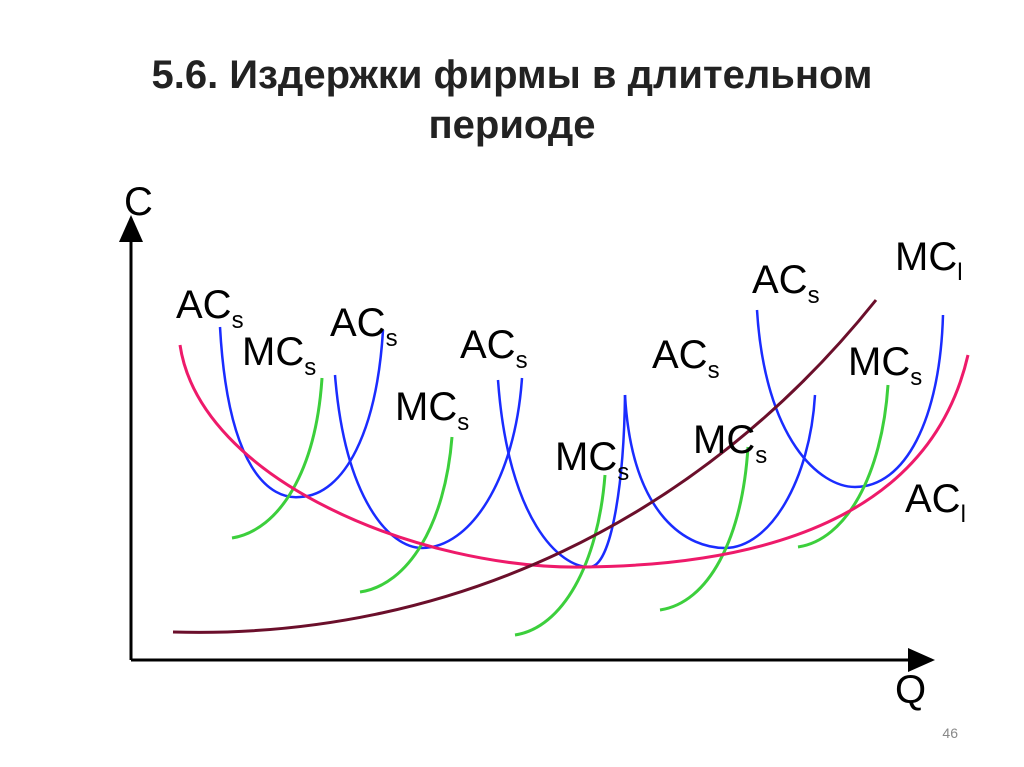 The image size is (1024, 767). Describe the element at coordinates (910, 690) in the screenshot. I see `x-axis-label: Q` at that location.